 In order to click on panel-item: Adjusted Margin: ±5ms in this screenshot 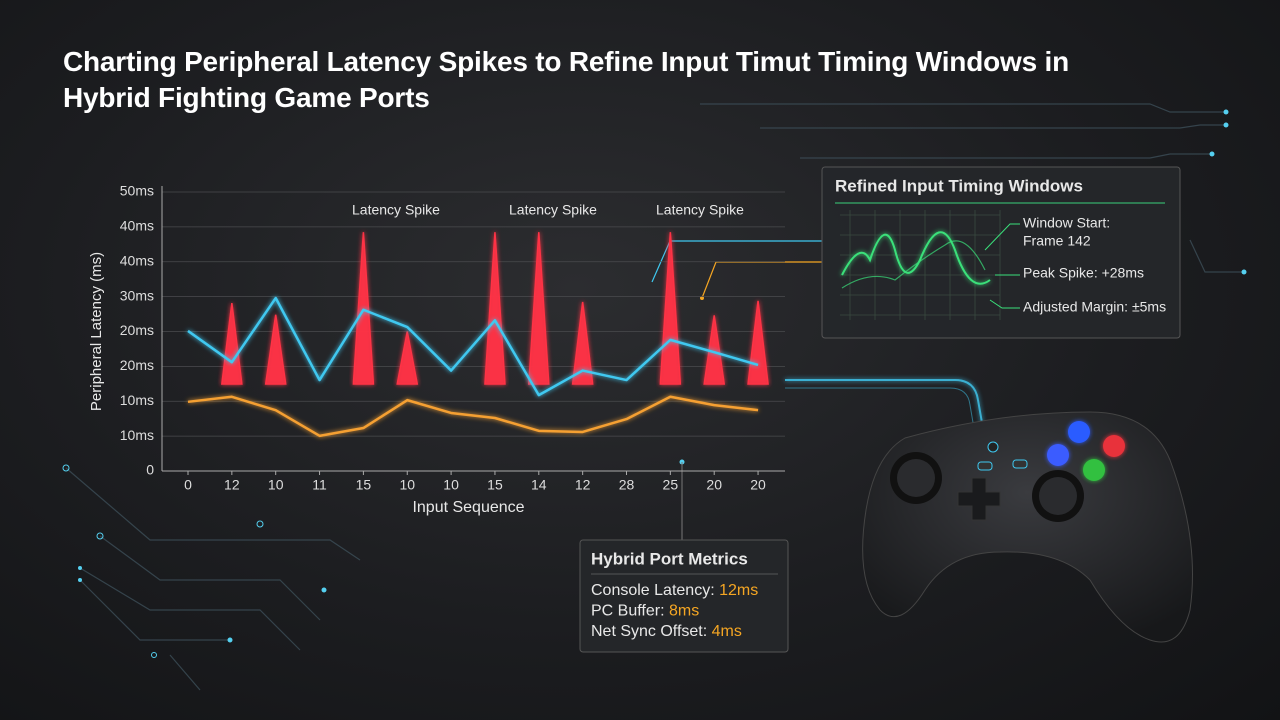, I will do `click(1094, 307)`.